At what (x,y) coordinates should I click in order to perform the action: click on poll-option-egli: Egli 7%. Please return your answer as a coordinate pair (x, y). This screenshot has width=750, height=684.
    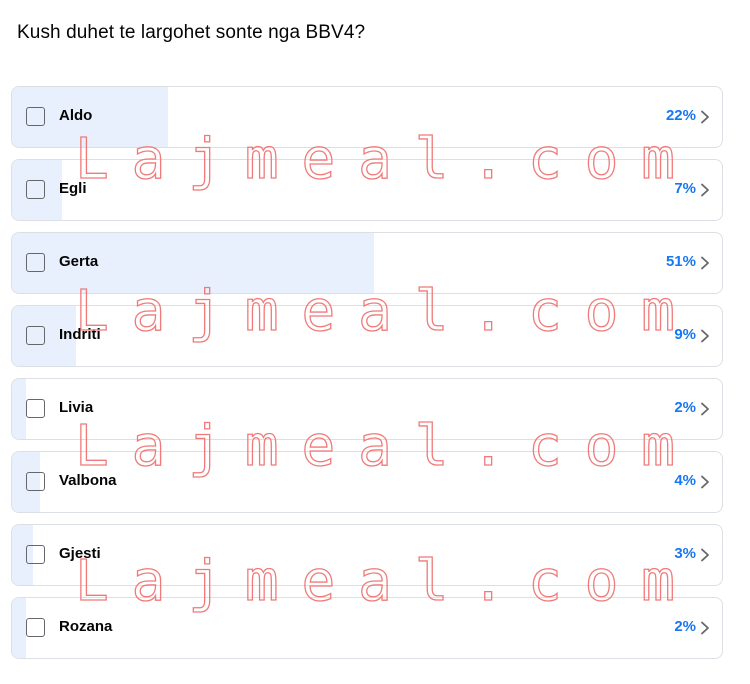
    Looking at the image, I should click on (367, 190).